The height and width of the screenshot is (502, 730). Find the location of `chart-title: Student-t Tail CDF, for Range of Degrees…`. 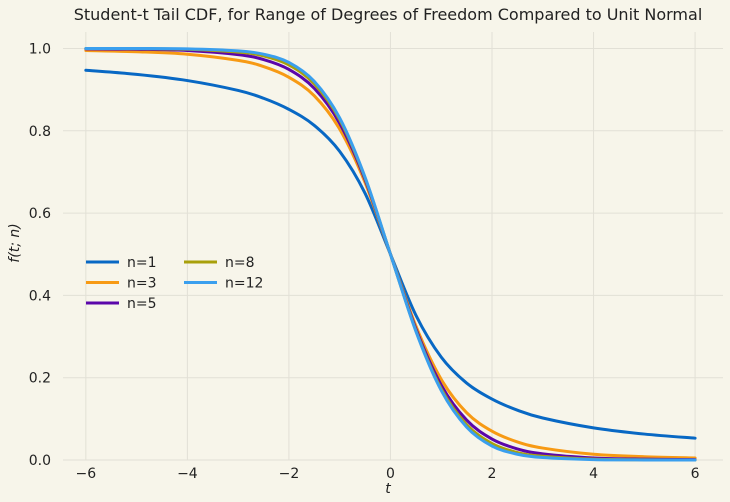

chart-title: Student-t Tail CDF, for Range of Degrees… is located at coordinates (388, 14).